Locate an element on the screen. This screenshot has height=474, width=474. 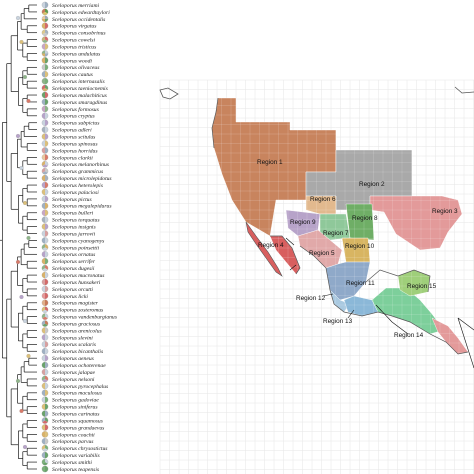
species-label: Sceloporus aeneus is located at coordinates (73, 359).